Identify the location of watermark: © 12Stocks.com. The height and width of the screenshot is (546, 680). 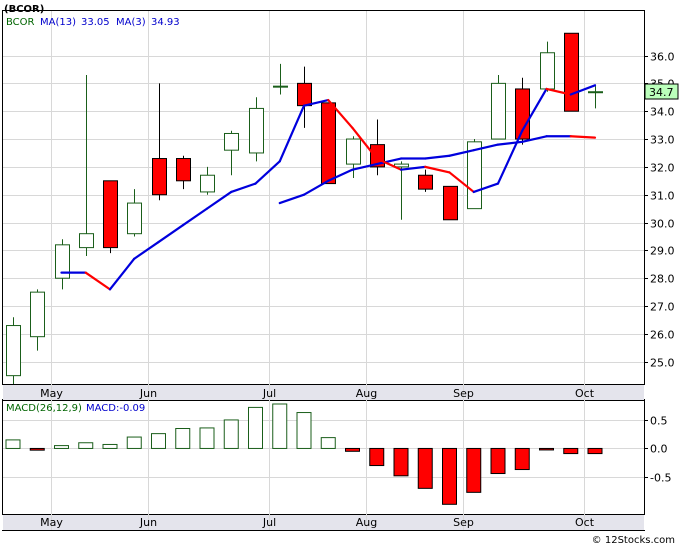
(633, 540).